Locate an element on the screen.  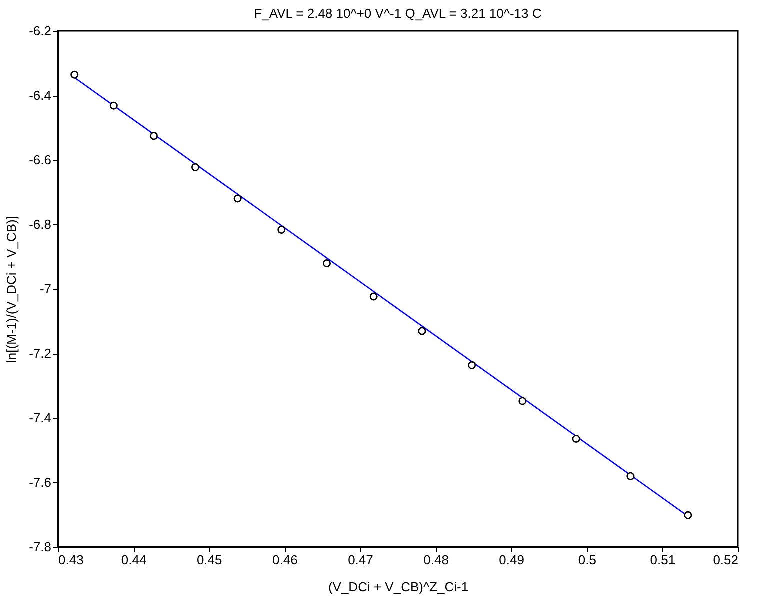
x-tick-label: 0.49 is located at coordinates (511, 560).